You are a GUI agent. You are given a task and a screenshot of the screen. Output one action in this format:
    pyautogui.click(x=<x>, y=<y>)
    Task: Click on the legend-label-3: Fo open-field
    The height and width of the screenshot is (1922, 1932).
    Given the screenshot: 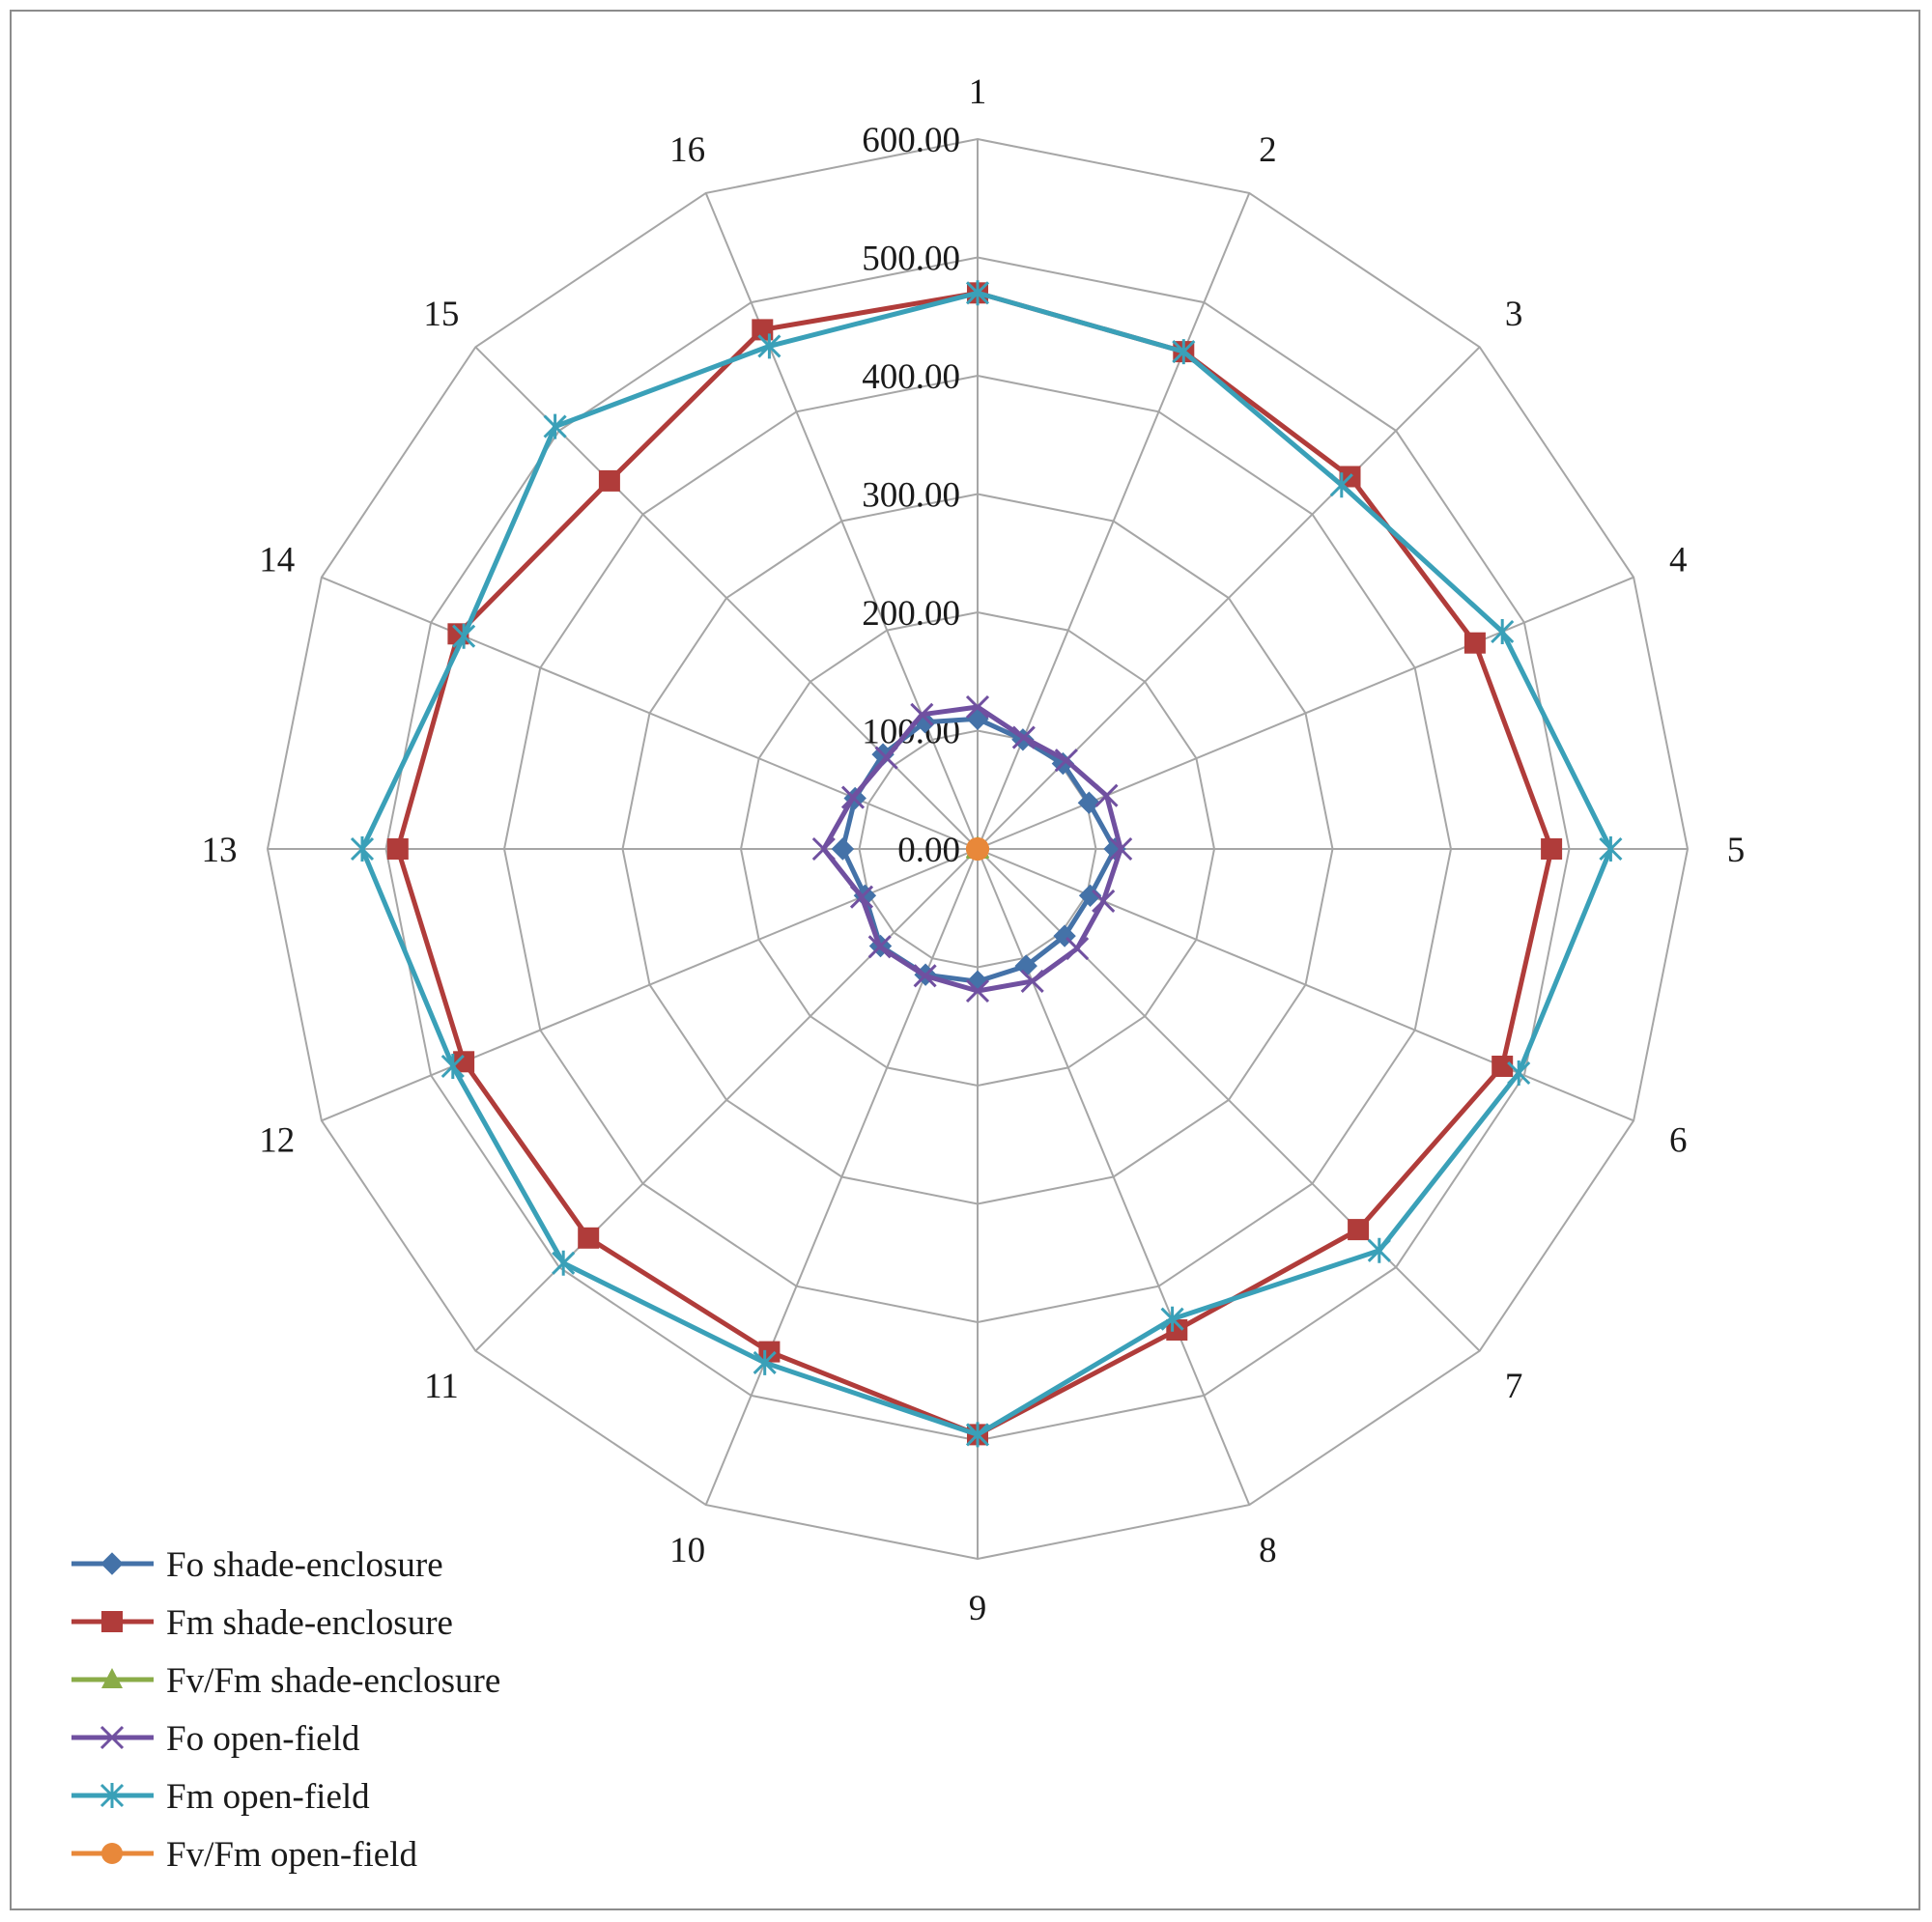 What is the action you would take?
    pyautogui.click(x=263, y=1739)
    